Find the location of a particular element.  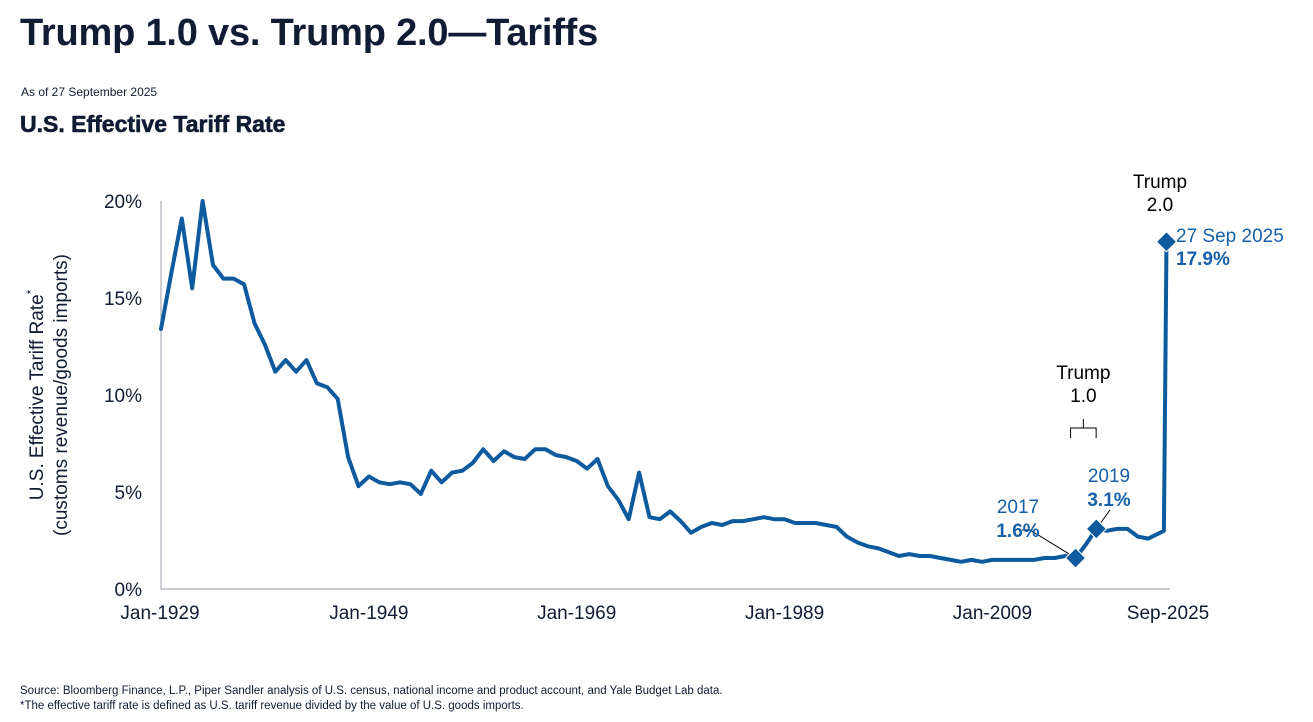

trump2-label-line2: 2.0 is located at coordinates (1160, 205).